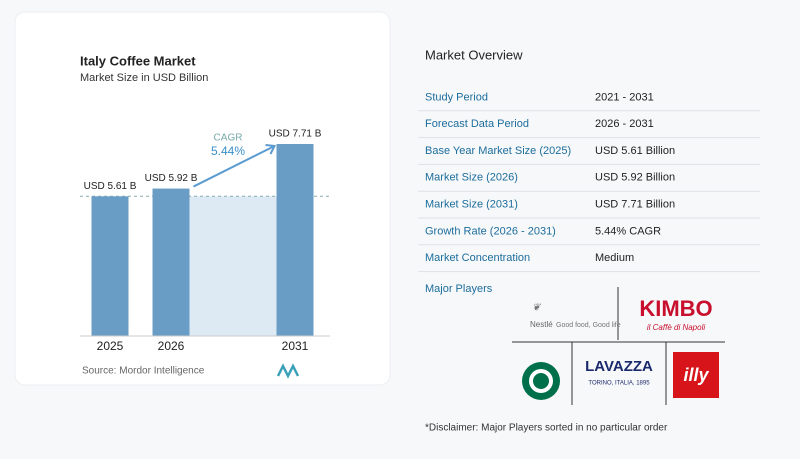 Image resolution: width=800 pixels, height=459 pixels. I want to click on chart-subtitle: Market Size in USD Billion, so click(144, 78).